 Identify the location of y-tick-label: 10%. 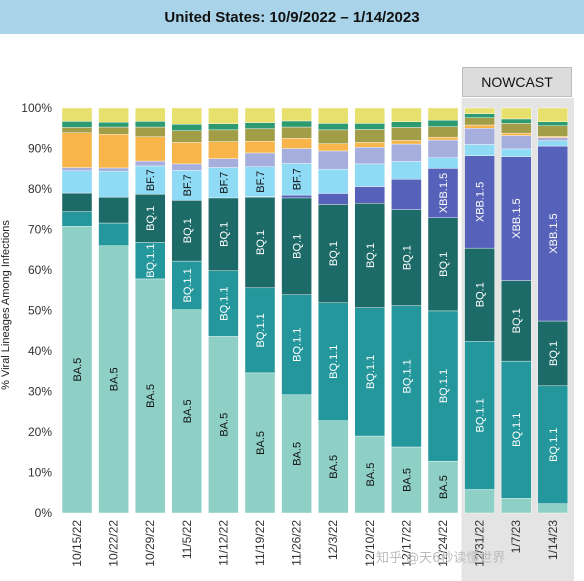
(40, 473).